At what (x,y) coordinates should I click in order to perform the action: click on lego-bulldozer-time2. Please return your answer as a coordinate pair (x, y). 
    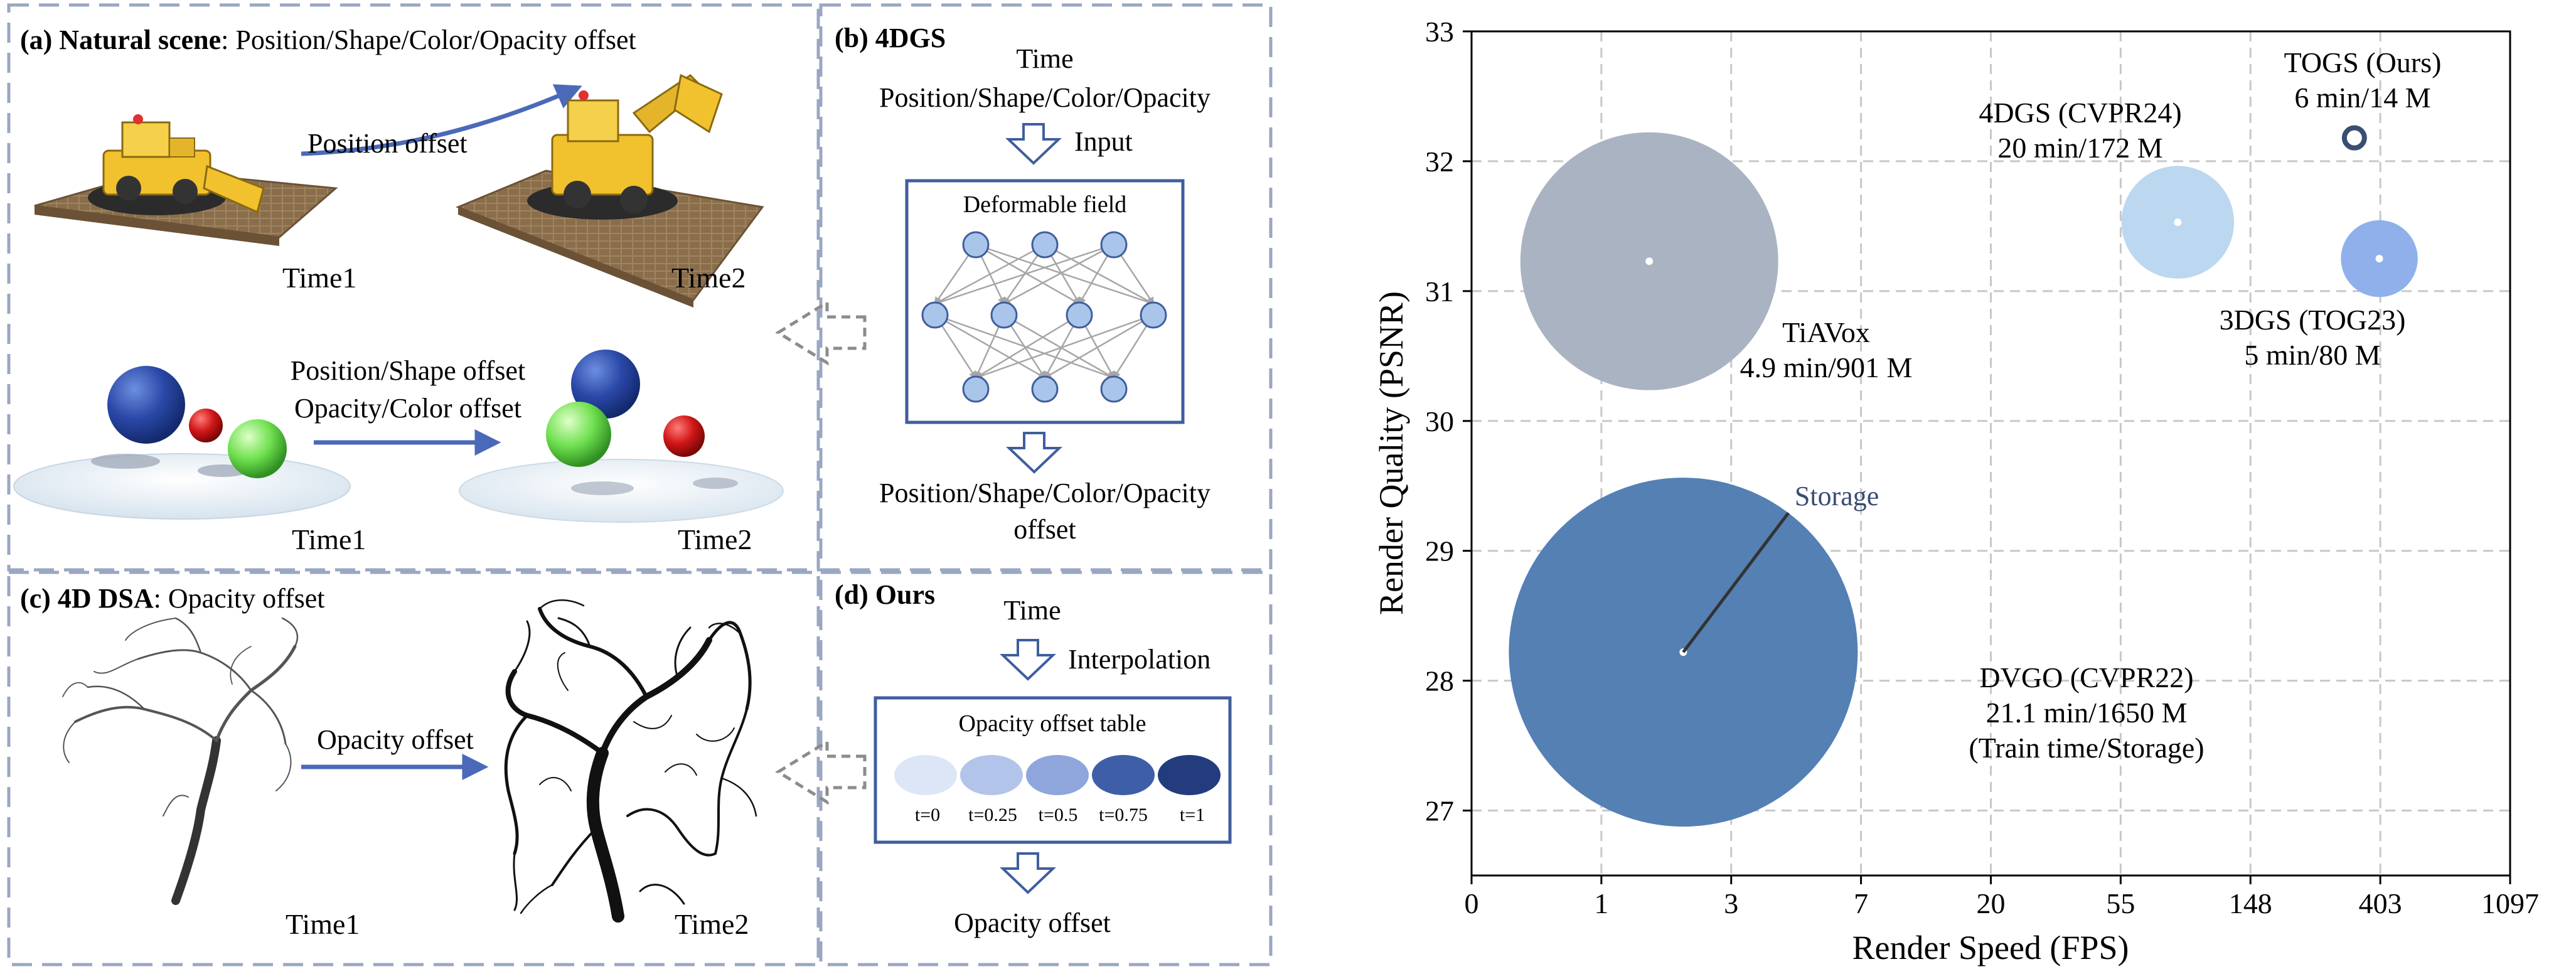
    Looking at the image, I should click on (609, 191).